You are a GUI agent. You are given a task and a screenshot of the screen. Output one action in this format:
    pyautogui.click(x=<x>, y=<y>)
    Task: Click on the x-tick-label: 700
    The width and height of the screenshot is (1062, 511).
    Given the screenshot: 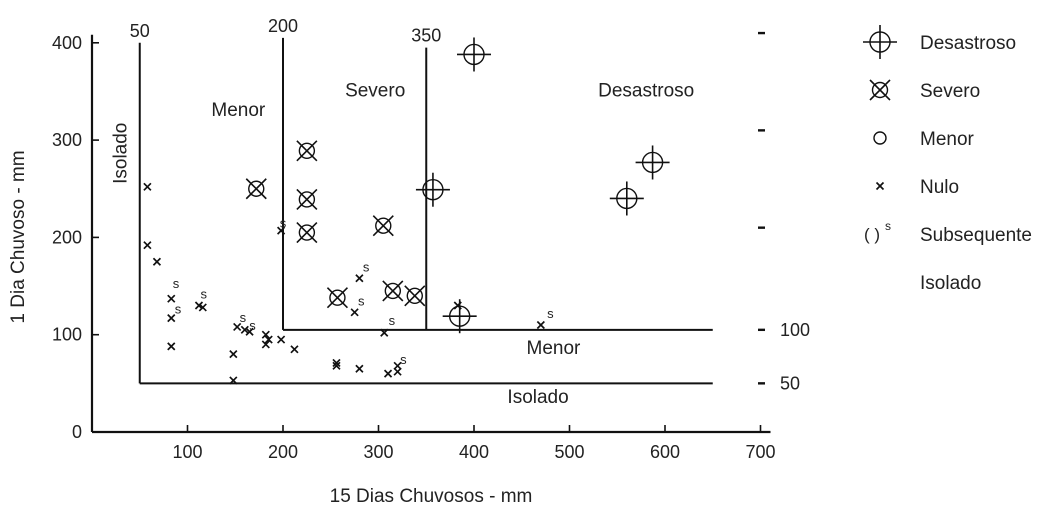 What is the action you would take?
    pyautogui.click(x=760, y=452)
    